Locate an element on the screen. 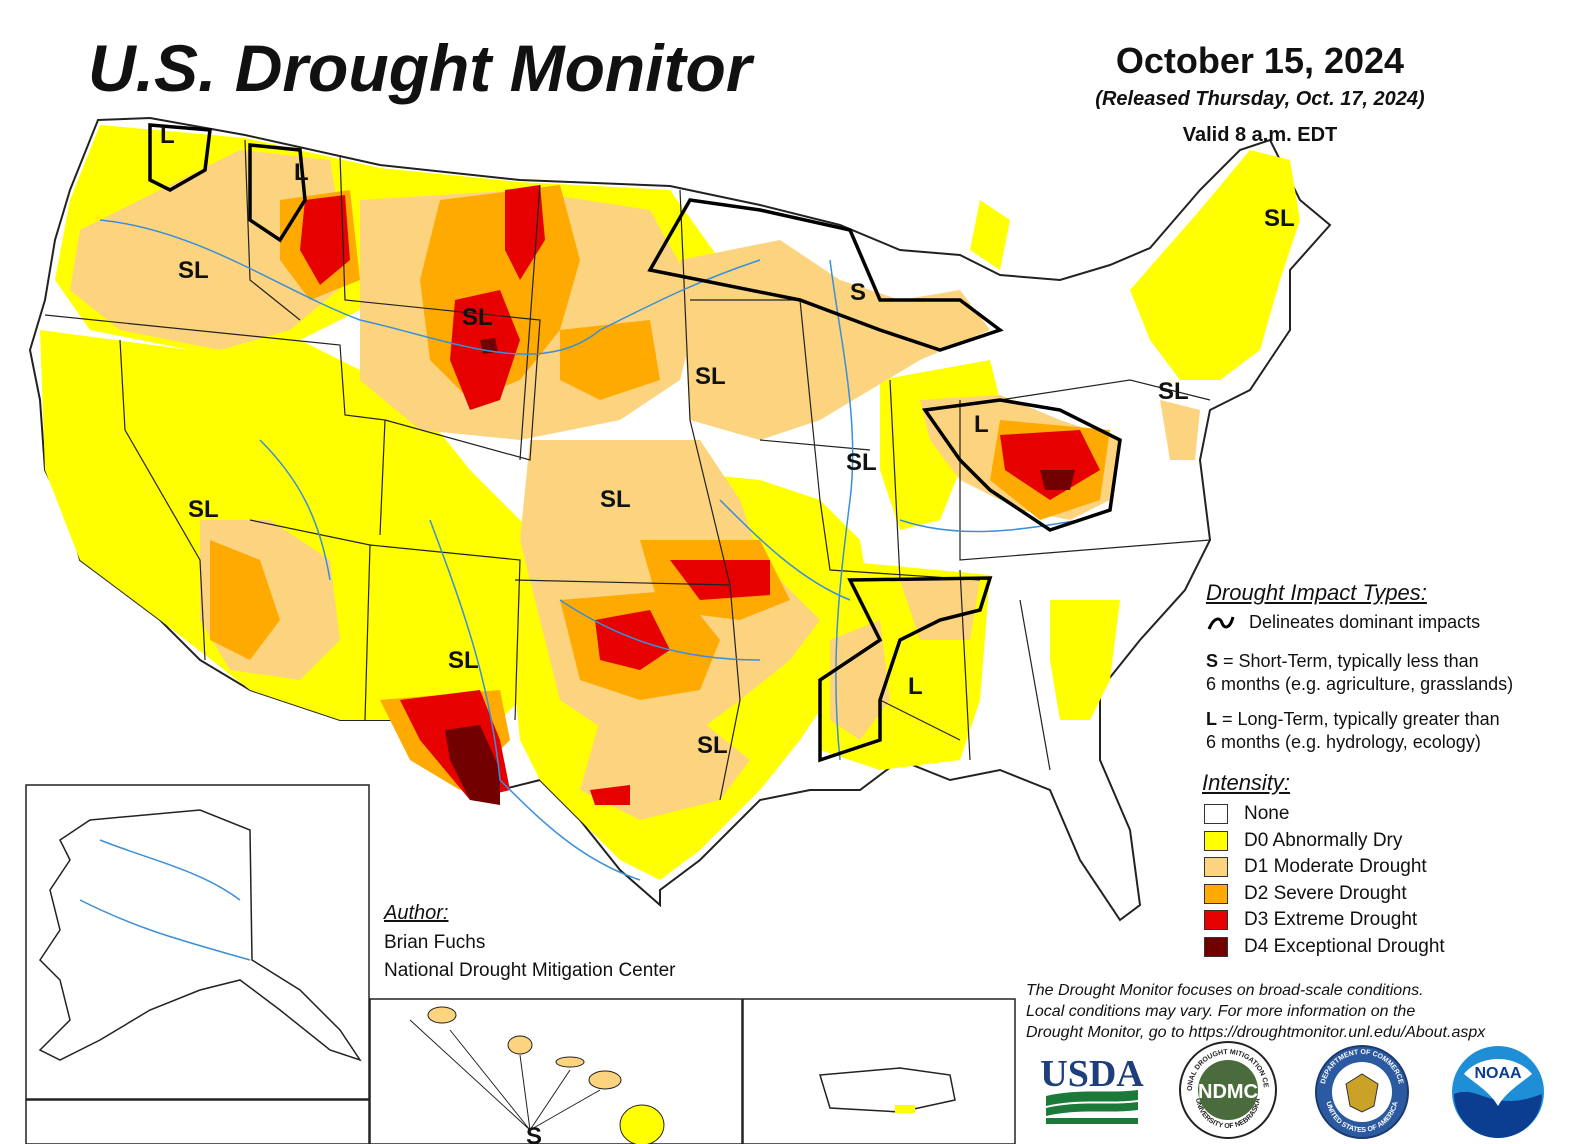 The height and width of the screenshot is (1144, 1576). label-ks-sl: SL is located at coordinates (615, 499).